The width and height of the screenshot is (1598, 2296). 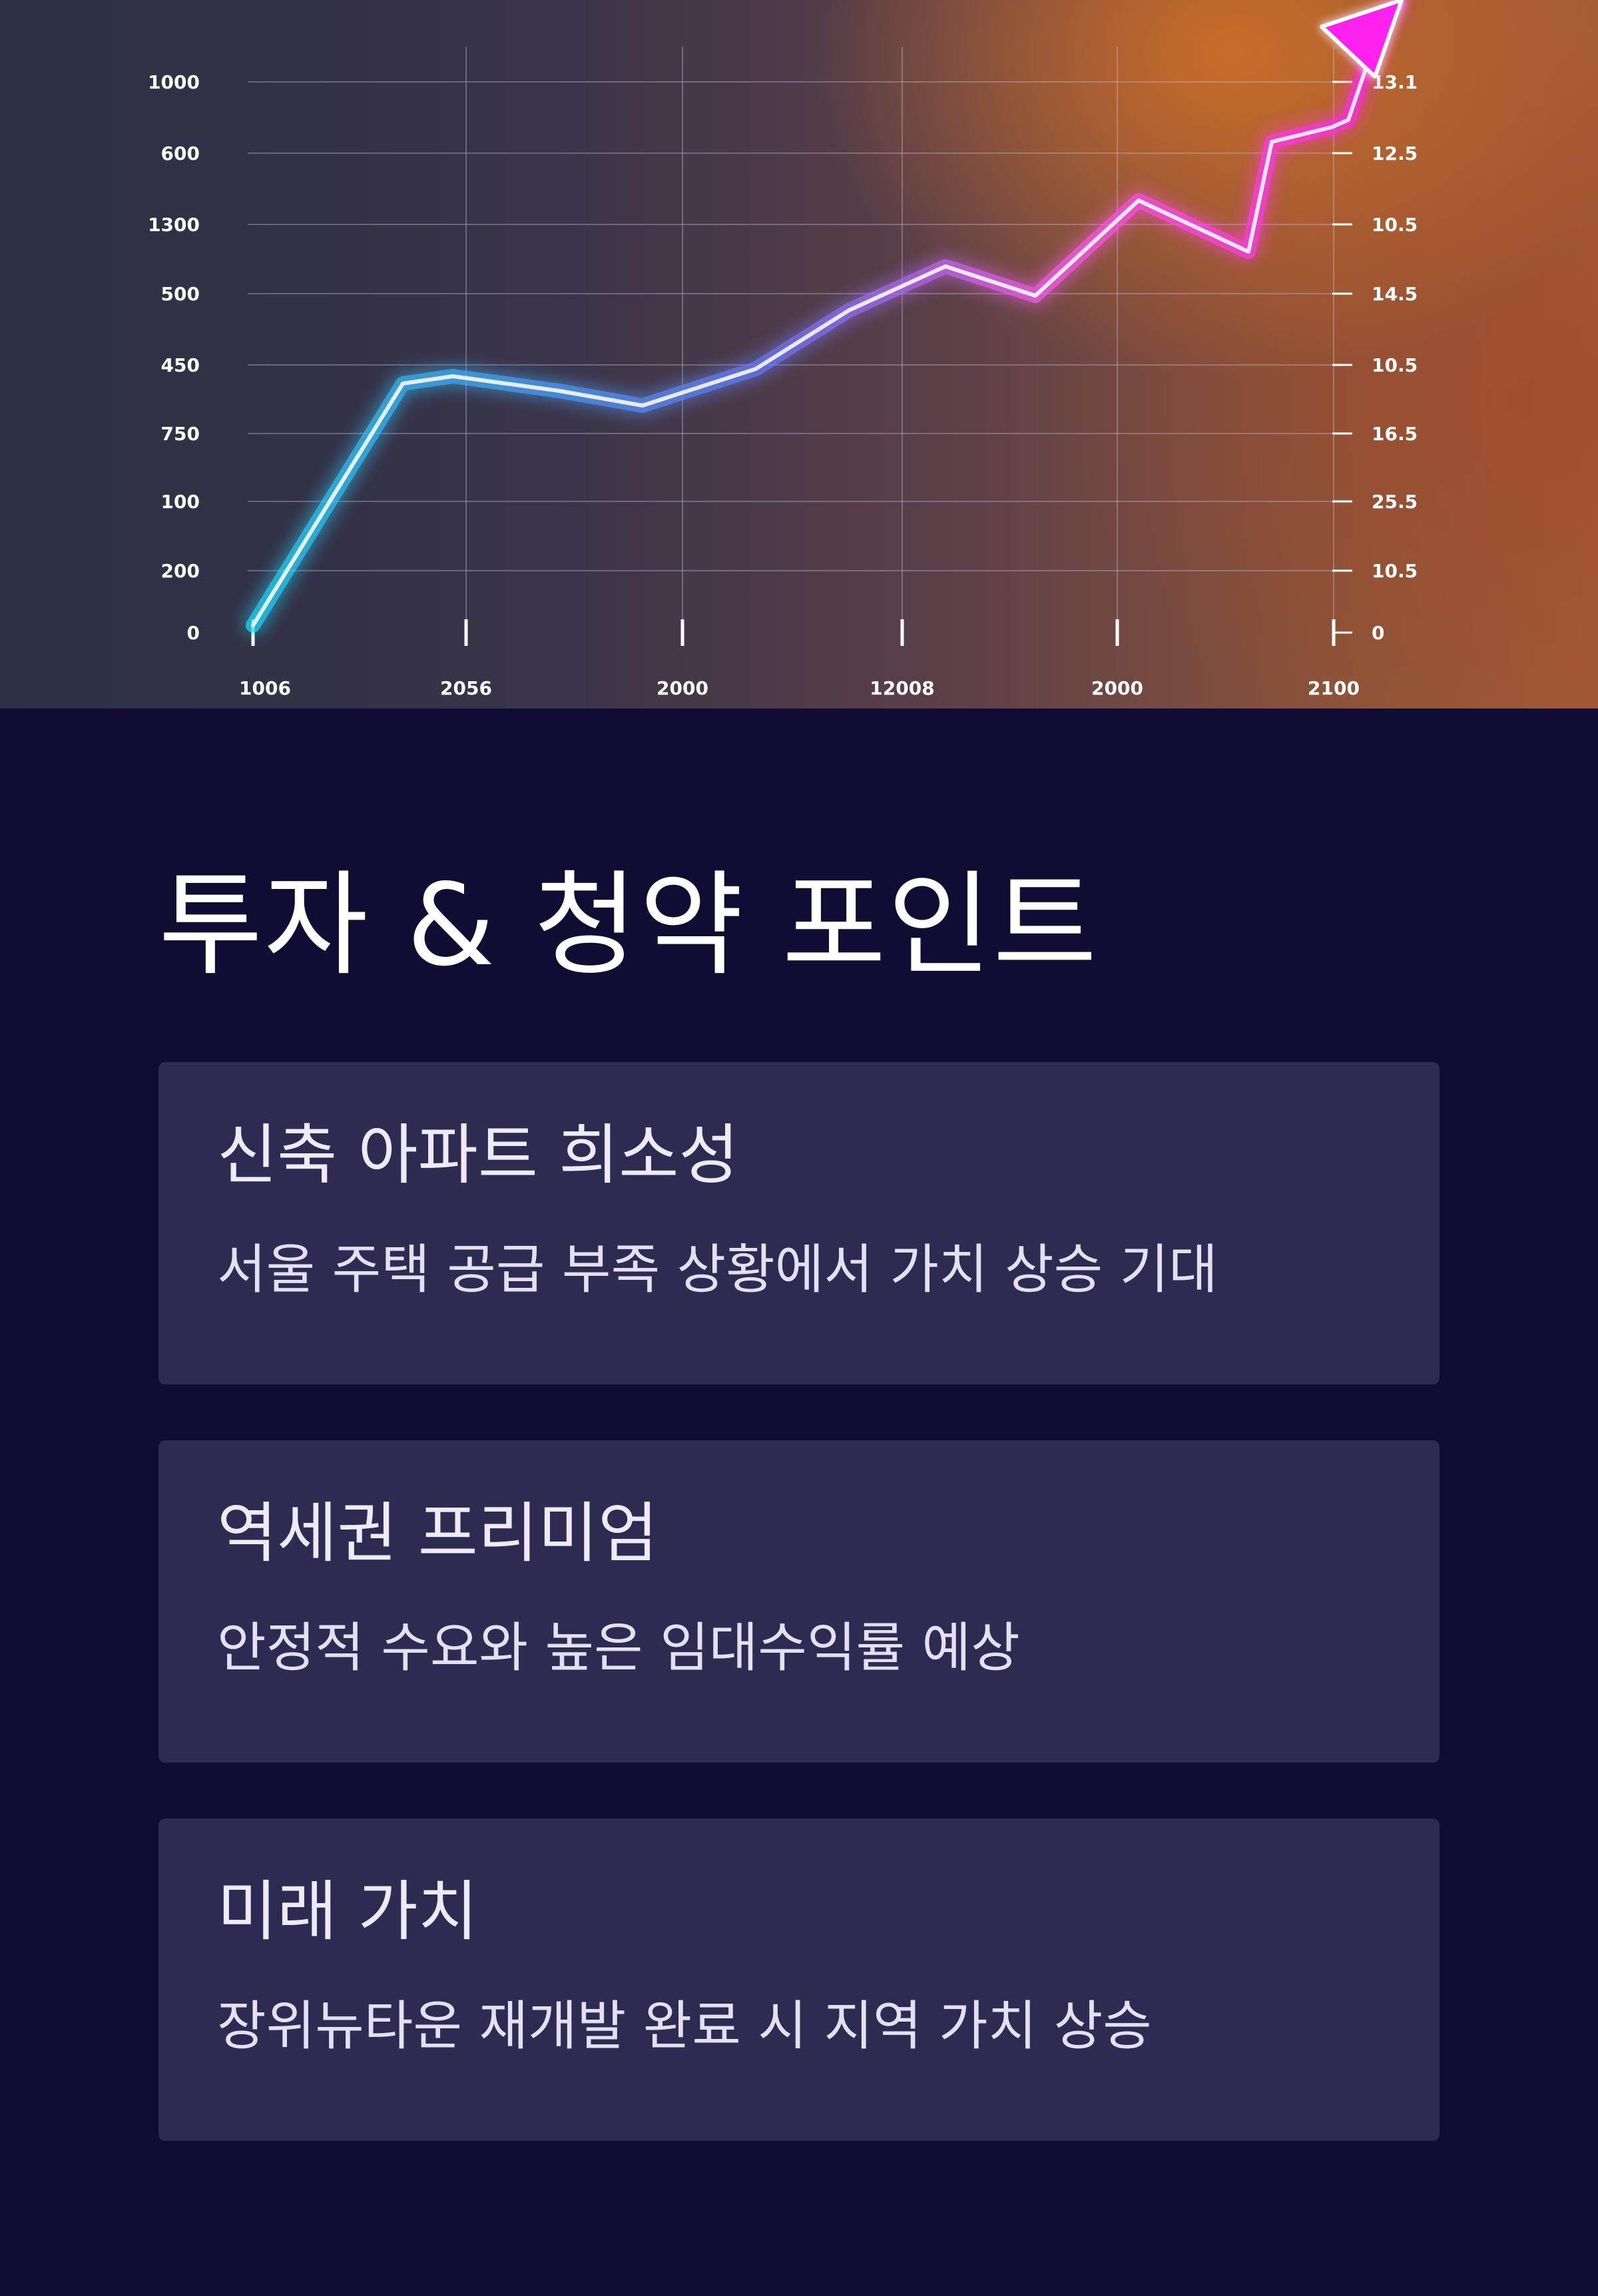 What do you see at coordinates (685, 2026) in the screenshot?
I see `card-description: 장위뉴타운 재개발 완료 시 지역 가치 상승` at bounding box center [685, 2026].